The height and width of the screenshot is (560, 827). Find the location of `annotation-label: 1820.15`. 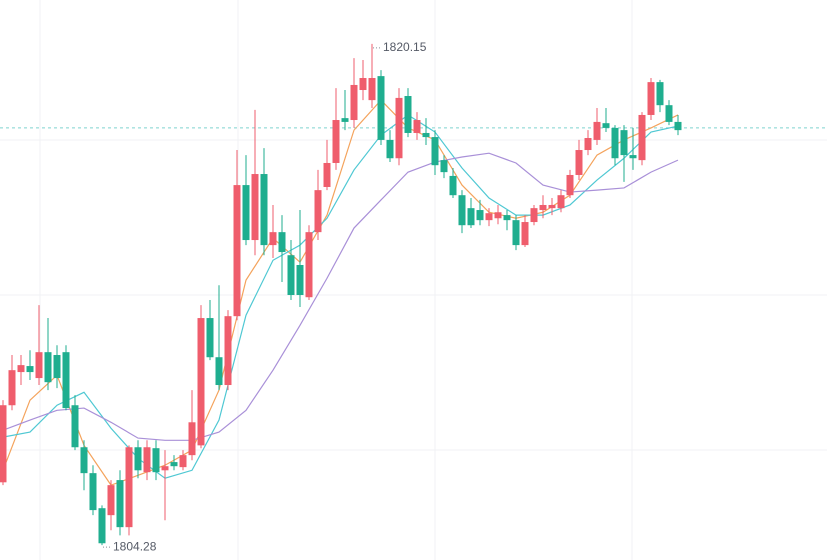

annotation-label: 1820.15 is located at coordinates (405, 47).